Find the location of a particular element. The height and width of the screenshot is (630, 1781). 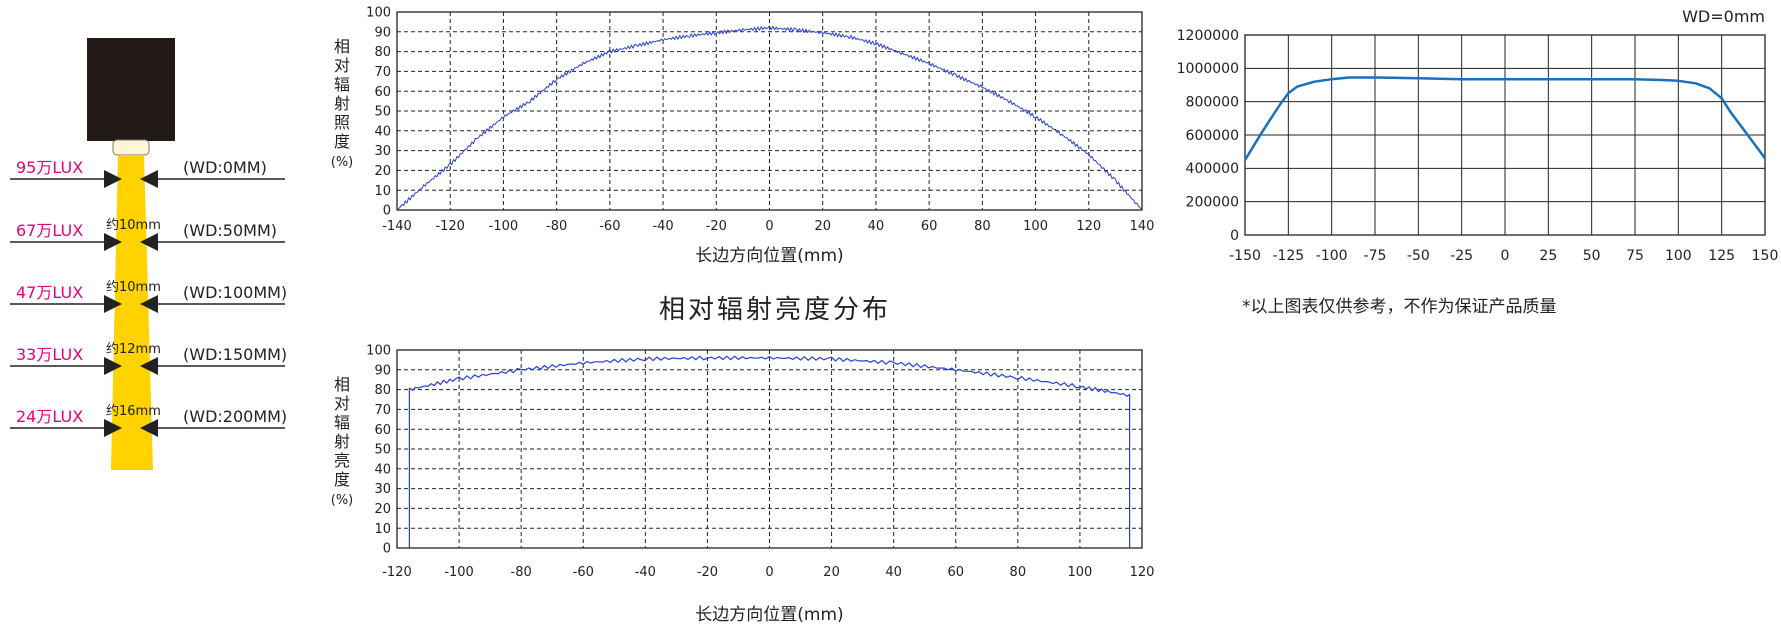

disclaimer-note: *以上图表仅供参考，不作为保证产品质量 is located at coordinates (1399, 307).